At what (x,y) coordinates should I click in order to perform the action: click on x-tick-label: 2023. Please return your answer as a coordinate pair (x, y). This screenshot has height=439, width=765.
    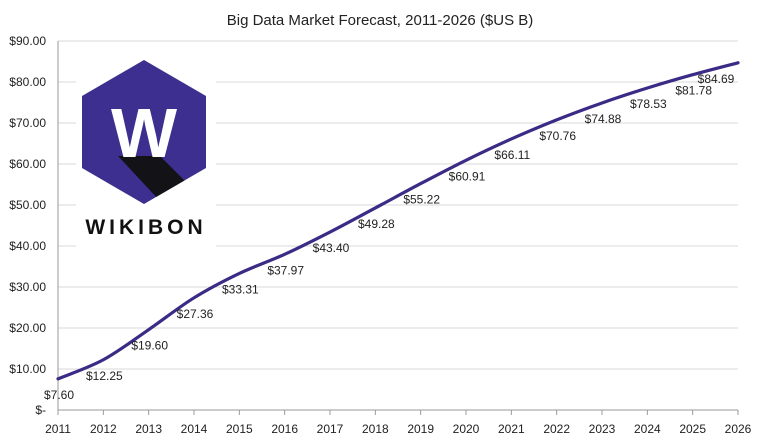
    Looking at the image, I should click on (602, 429).